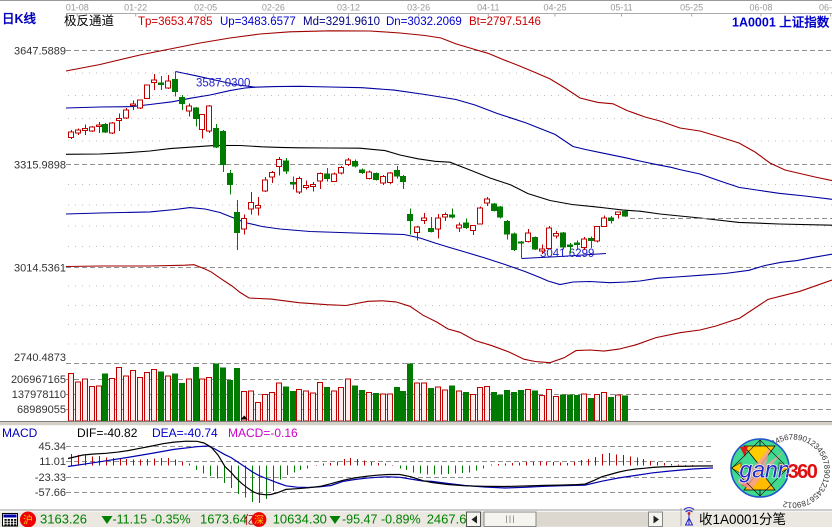 This screenshot has width=832, height=532. What do you see at coordinates (40, 52) in the screenshot?
I see `svg-text: 3647.5889` at bounding box center [40, 52].